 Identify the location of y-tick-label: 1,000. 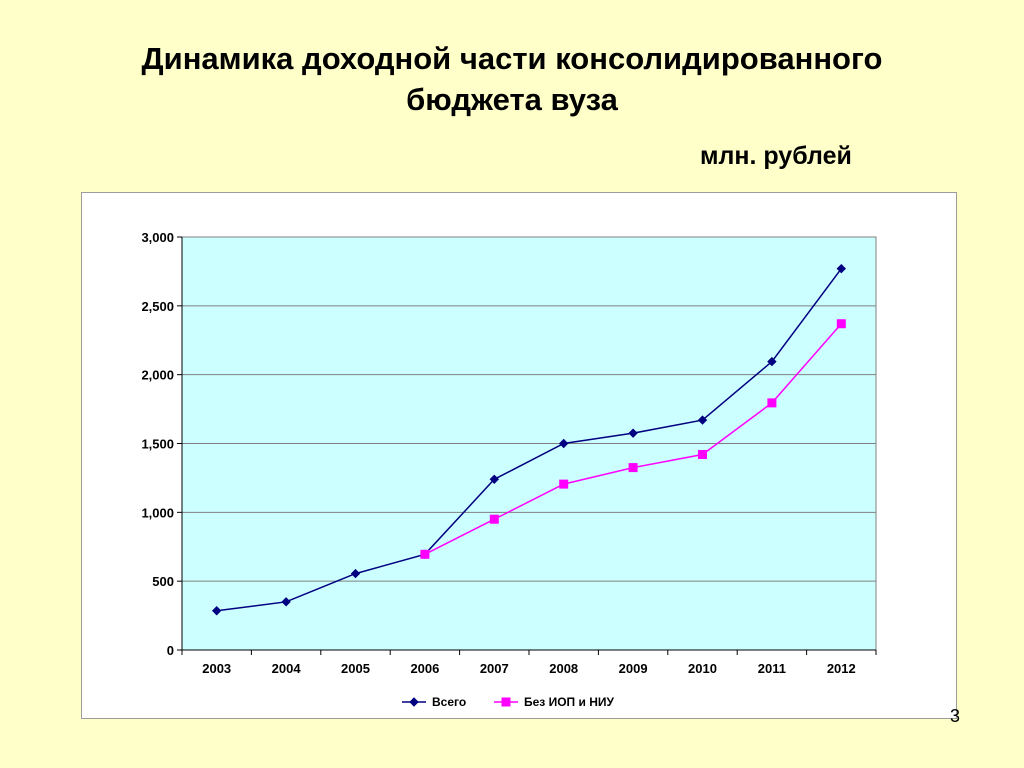
(157, 512).